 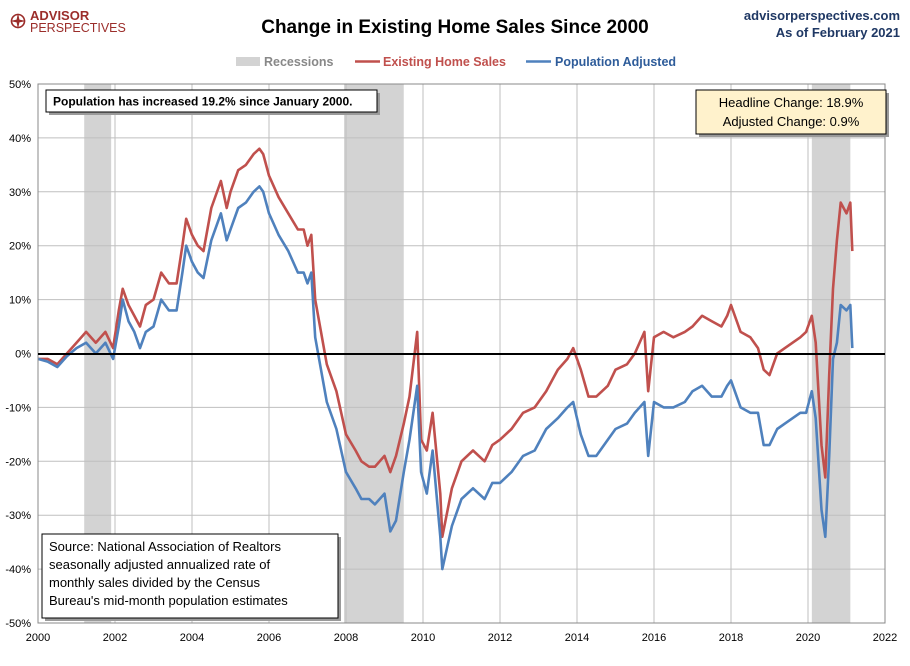 What do you see at coordinates (168, 600) in the screenshot?
I see `source-line-4: Bureau's mid-month population estimates` at bounding box center [168, 600].